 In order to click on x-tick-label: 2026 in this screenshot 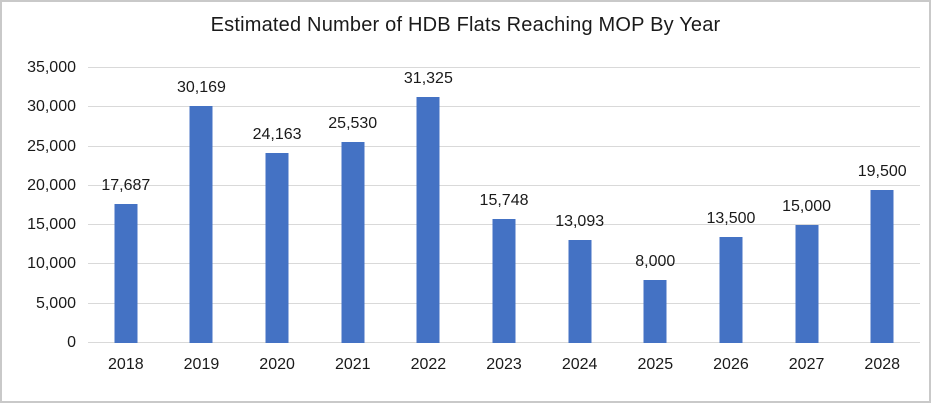, I will do `click(731, 364)`.